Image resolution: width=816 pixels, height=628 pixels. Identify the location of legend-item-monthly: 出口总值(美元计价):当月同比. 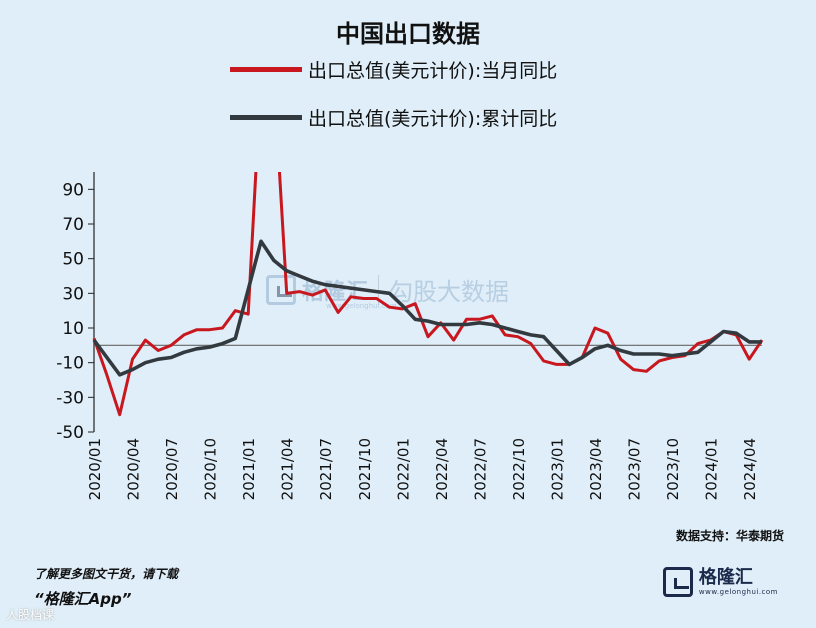
(393, 69).